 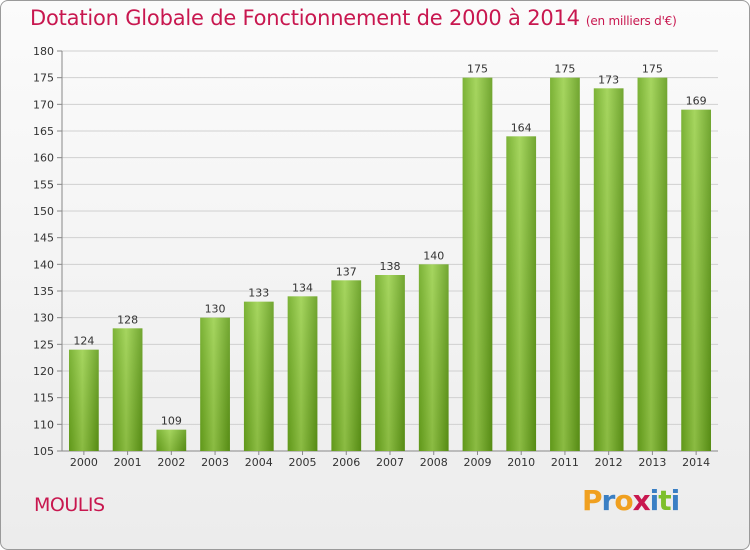 I want to click on y-tick-label: 160, so click(x=43, y=158).